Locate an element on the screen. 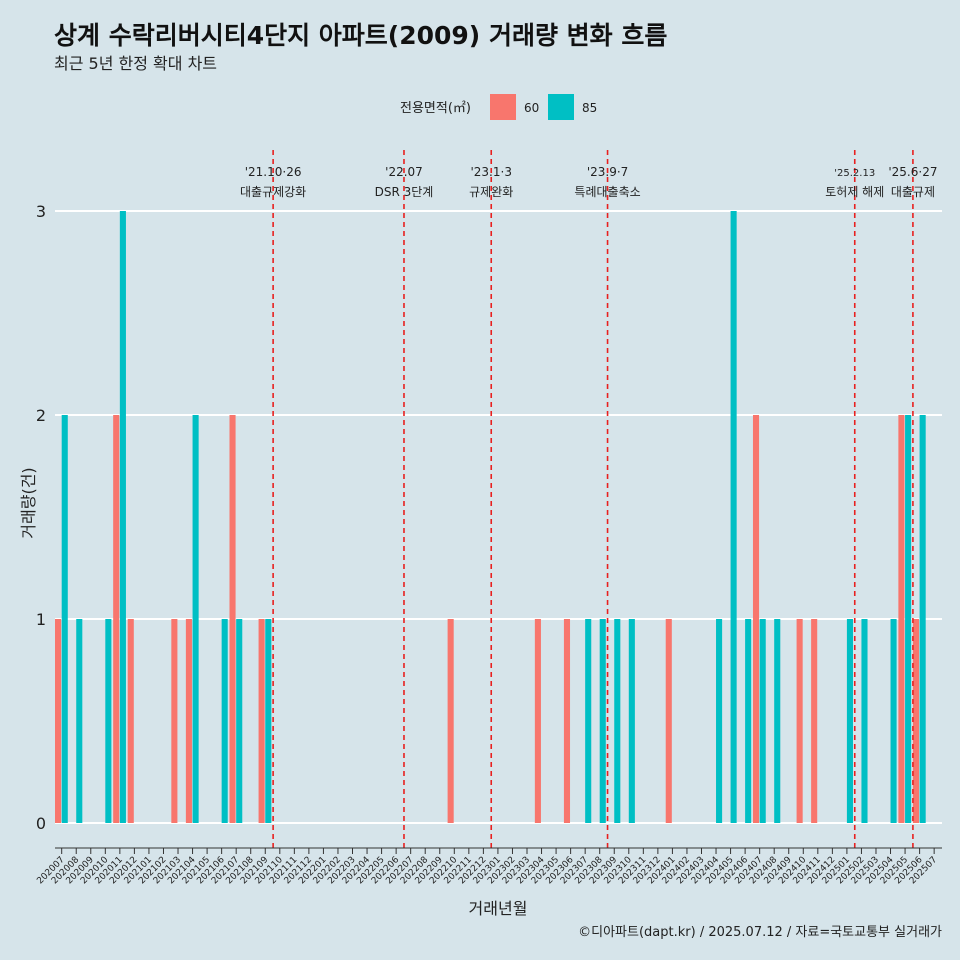 Image resolution: width=960 pixels, height=960 pixels. y-tick-label: 0 is located at coordinates (41, 823).